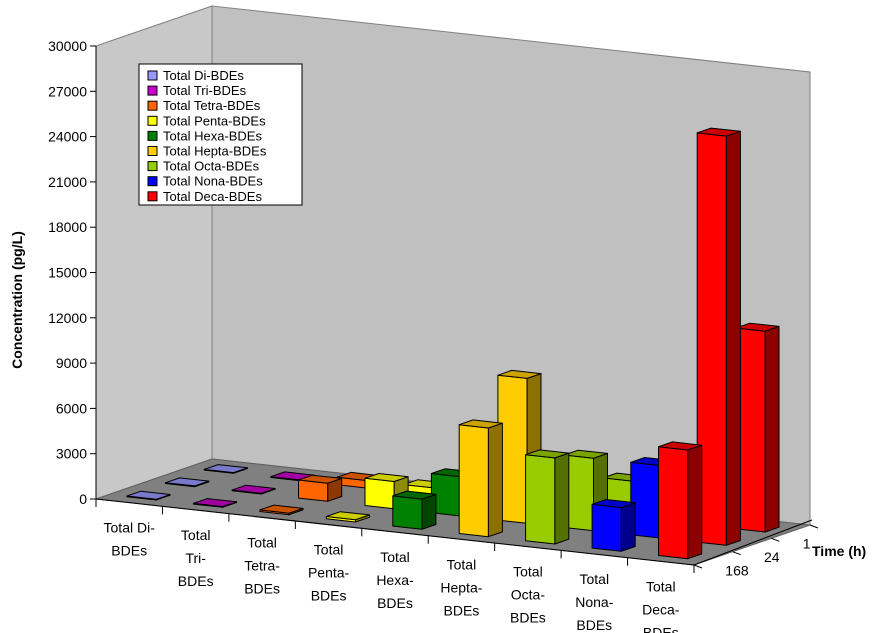 The width and height of the screenshot is (884, 633). I want to click on bar-total-di-bdes-168h, so click(148, 495).